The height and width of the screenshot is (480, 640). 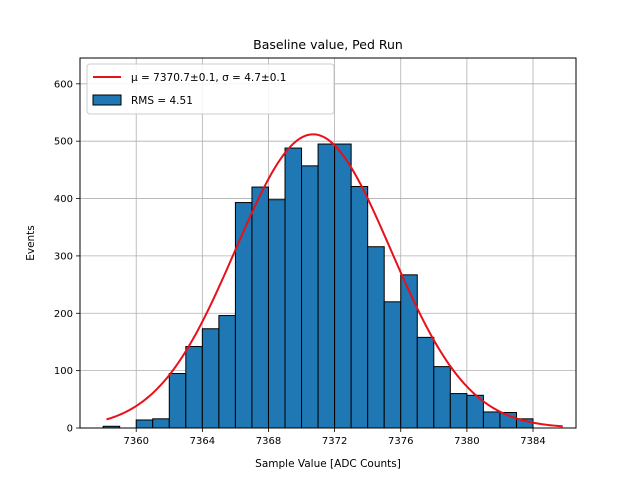 What do you see at coordinates (162, 101) in the screenshot?
I see `legend-hist-label: RMS = 4.51` at bounding box center [162, 101].